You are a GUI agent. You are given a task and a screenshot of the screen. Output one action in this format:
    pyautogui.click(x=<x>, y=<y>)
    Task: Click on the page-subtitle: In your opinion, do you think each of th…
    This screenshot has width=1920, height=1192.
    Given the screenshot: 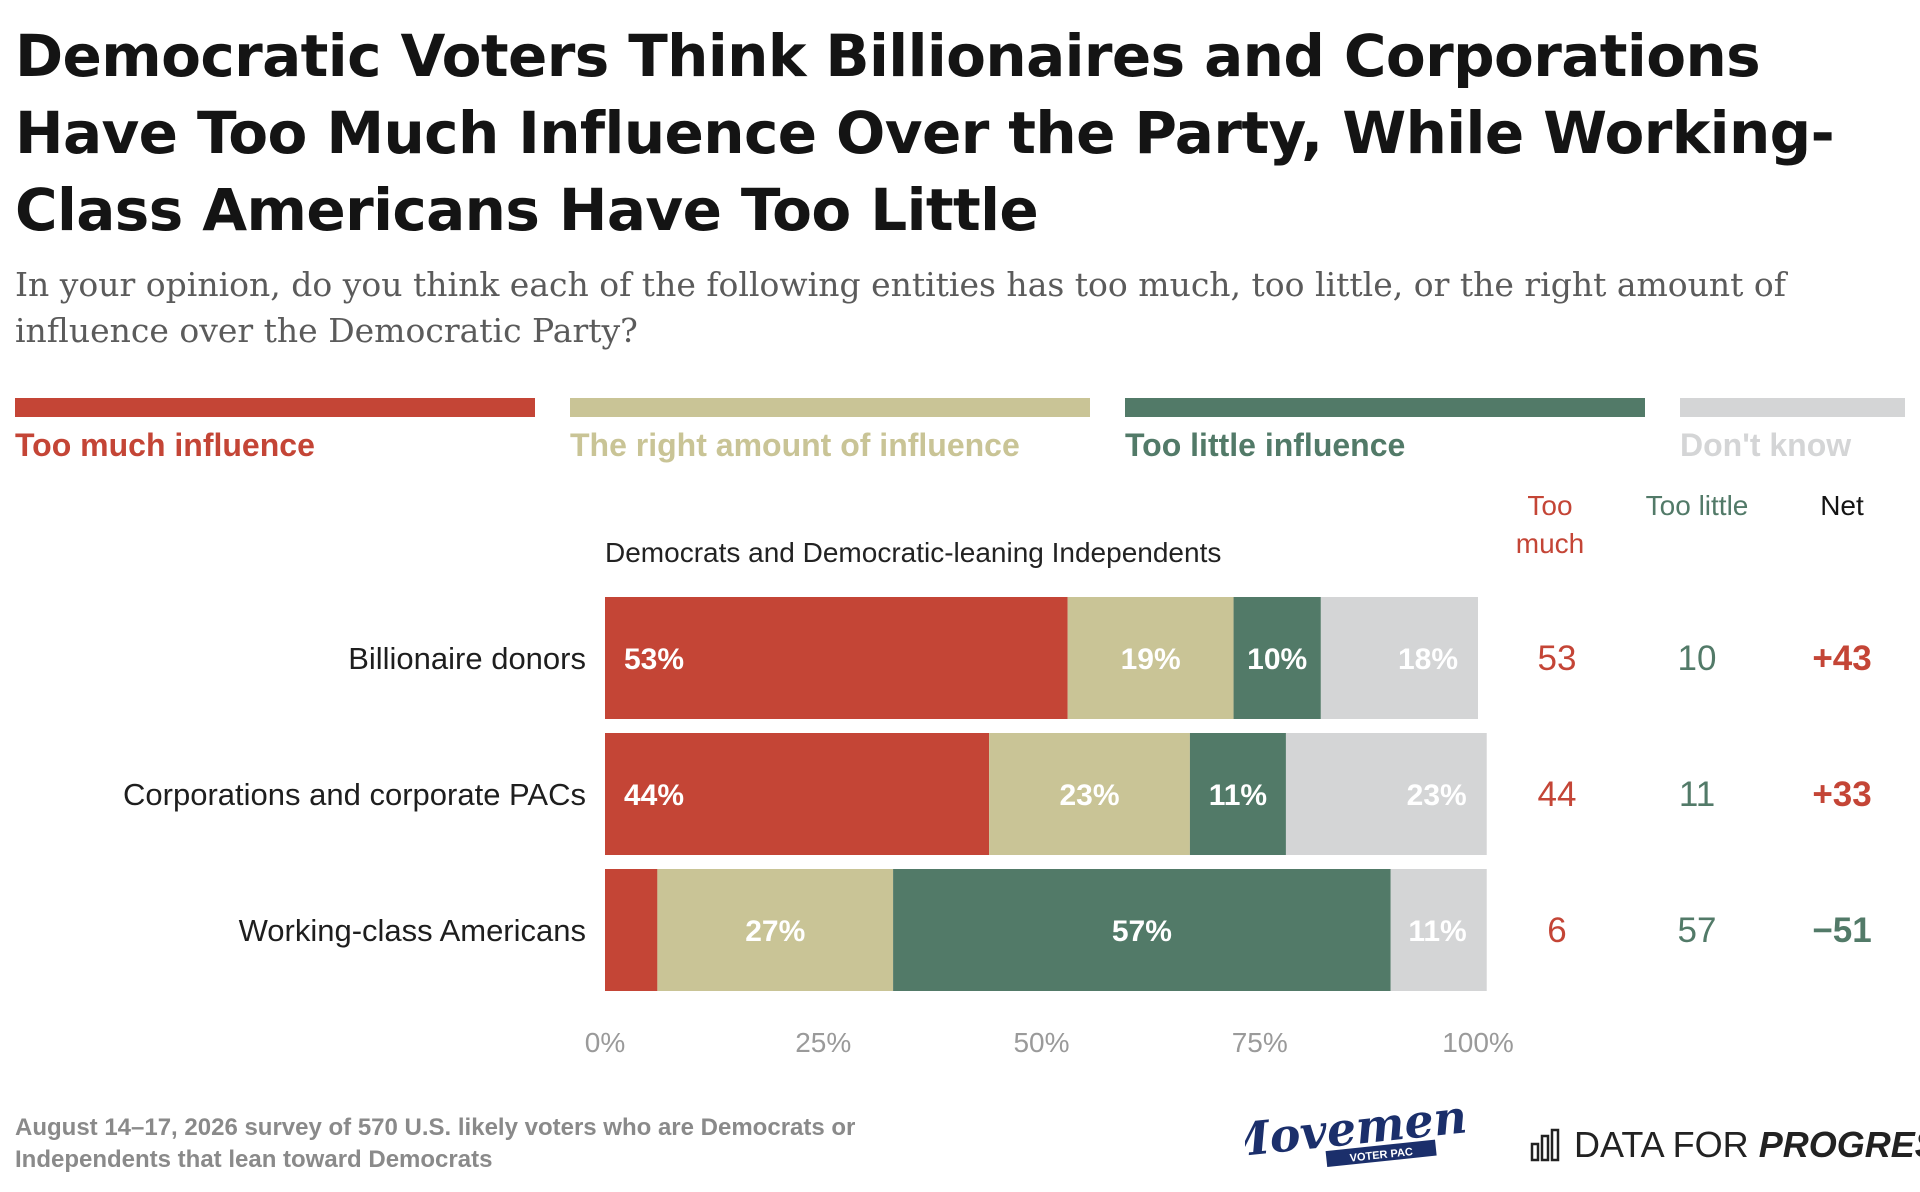 What is the action you would take?
    pyautogui.click(x=901, y=307)
    